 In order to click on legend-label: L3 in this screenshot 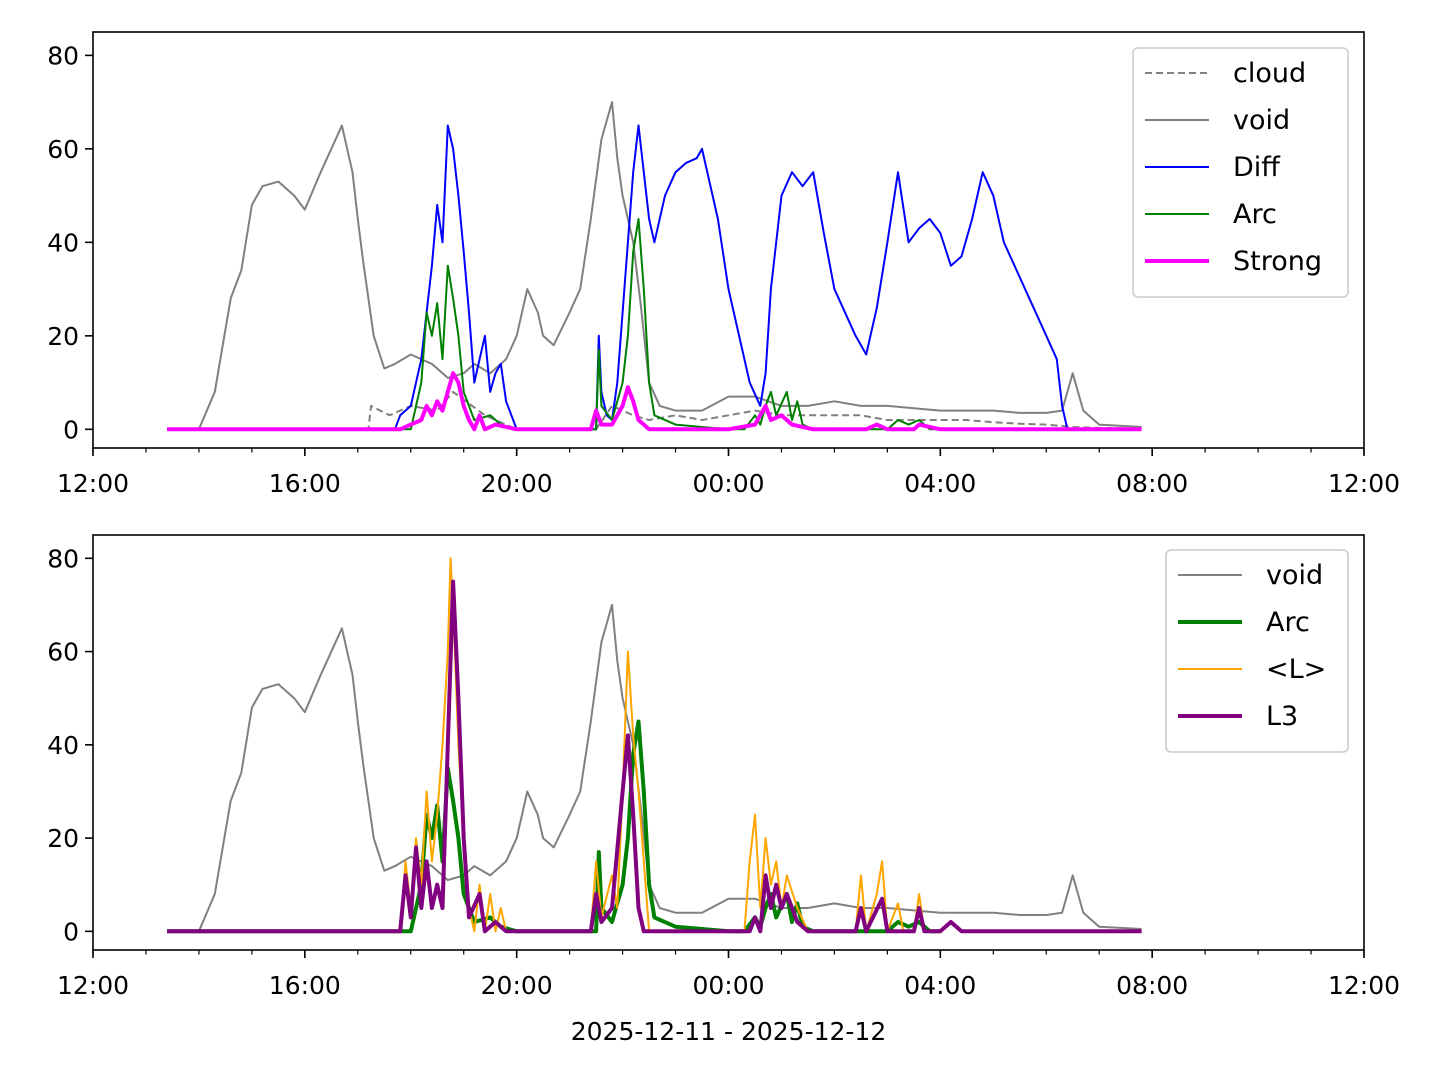, I will do `click(1282, 716)`.